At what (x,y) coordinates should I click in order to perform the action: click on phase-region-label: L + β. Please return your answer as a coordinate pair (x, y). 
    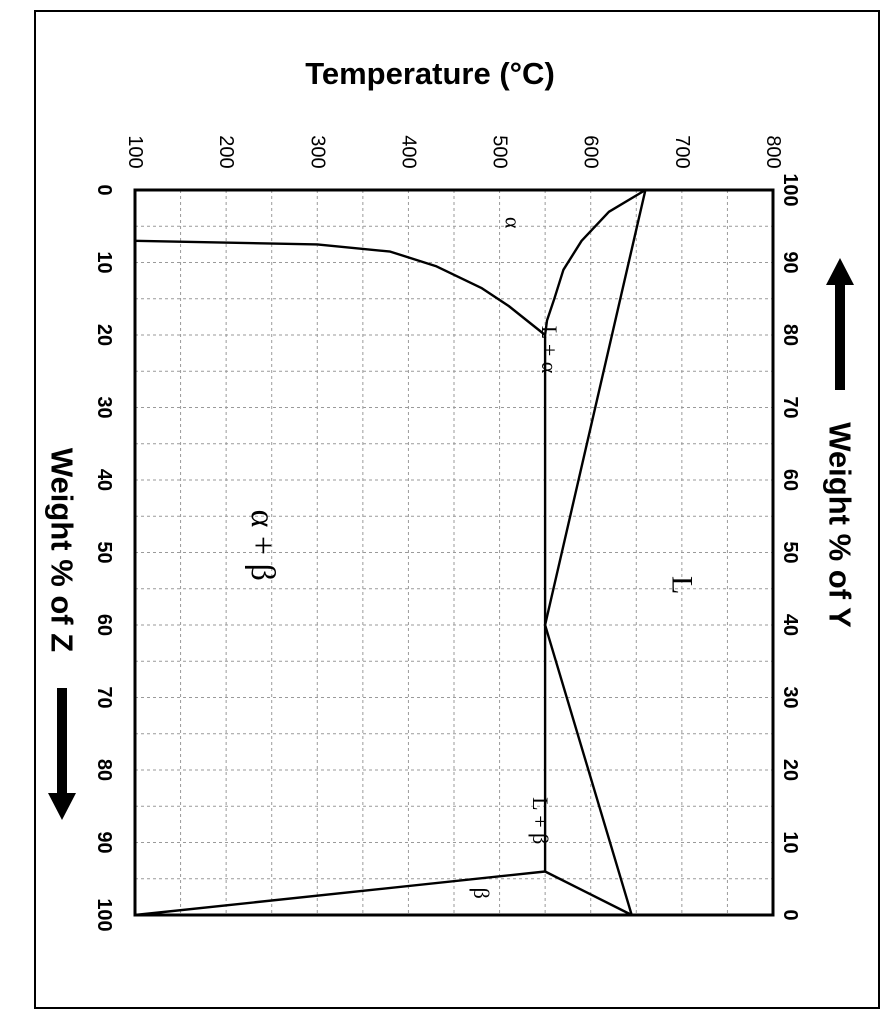
    Looking at the image, I should click on (540, 820).